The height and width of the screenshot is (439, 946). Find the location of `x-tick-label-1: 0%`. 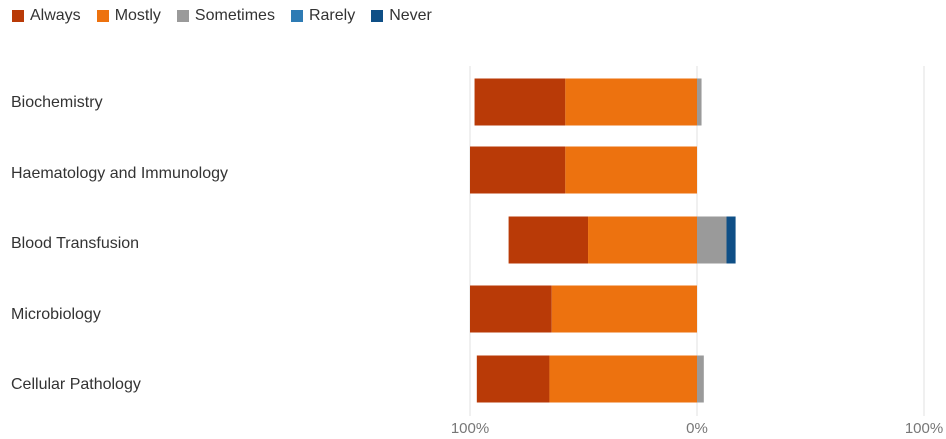

x-tick-label-1: 0% is located at coordinates (697, 428).